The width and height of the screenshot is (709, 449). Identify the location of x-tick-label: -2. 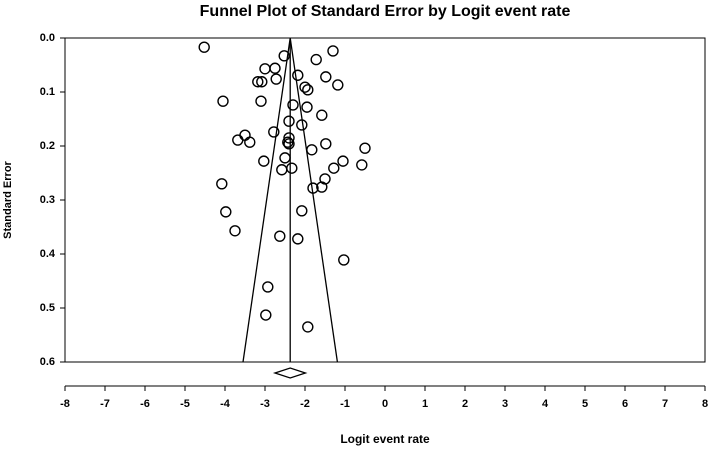
(305, 404).